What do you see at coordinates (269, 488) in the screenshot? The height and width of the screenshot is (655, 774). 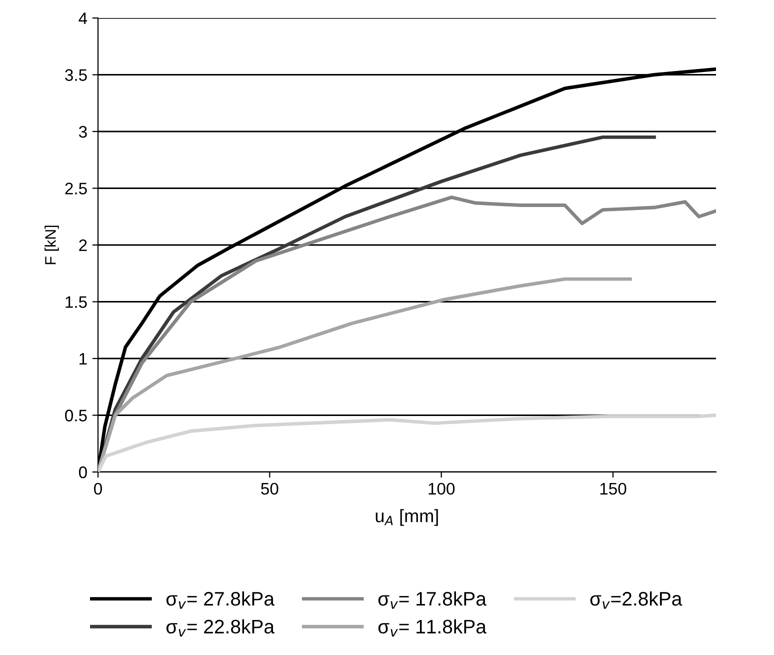 I see `x-tick-label: 50` at bounding box center [269, 488].